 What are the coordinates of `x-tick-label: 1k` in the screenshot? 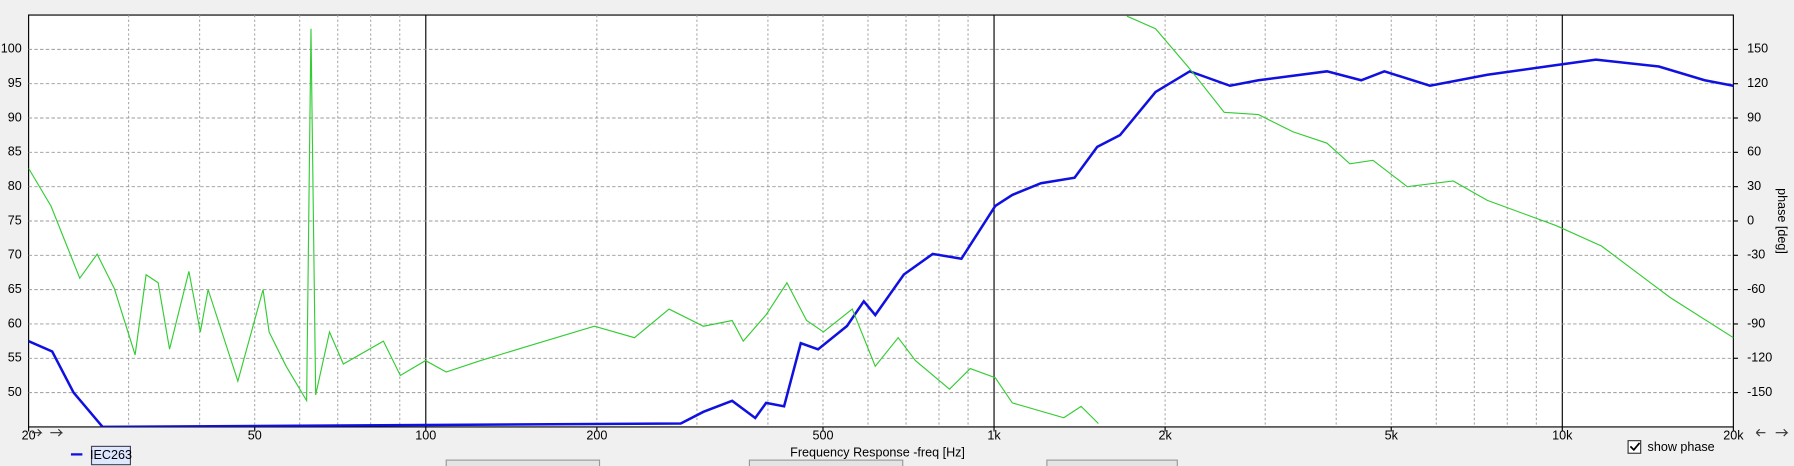 It's located at (994, 435).